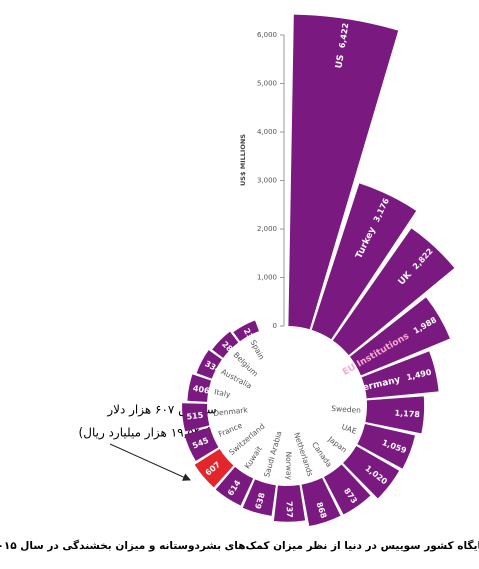 The width and height of the screenshot is (479, 569). I want to click on value-label: 406, so click(201, 390).